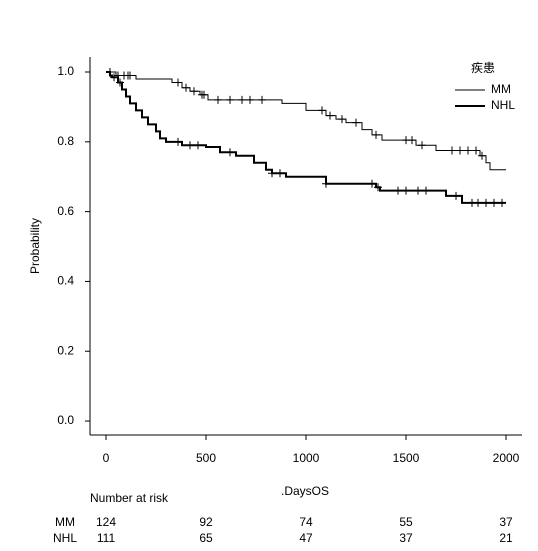 The height and width of the screenshot is (551, 538). What do you see at coordinates (206, 458) in the screenshot?
I see `x-tick-label: 500` at bounding box center [206, 458].